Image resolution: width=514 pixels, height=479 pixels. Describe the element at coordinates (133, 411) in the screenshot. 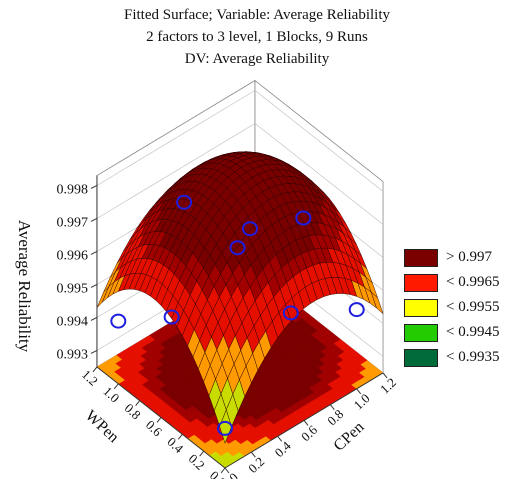

I see `wpen-tick-label: 0.8` at that location.